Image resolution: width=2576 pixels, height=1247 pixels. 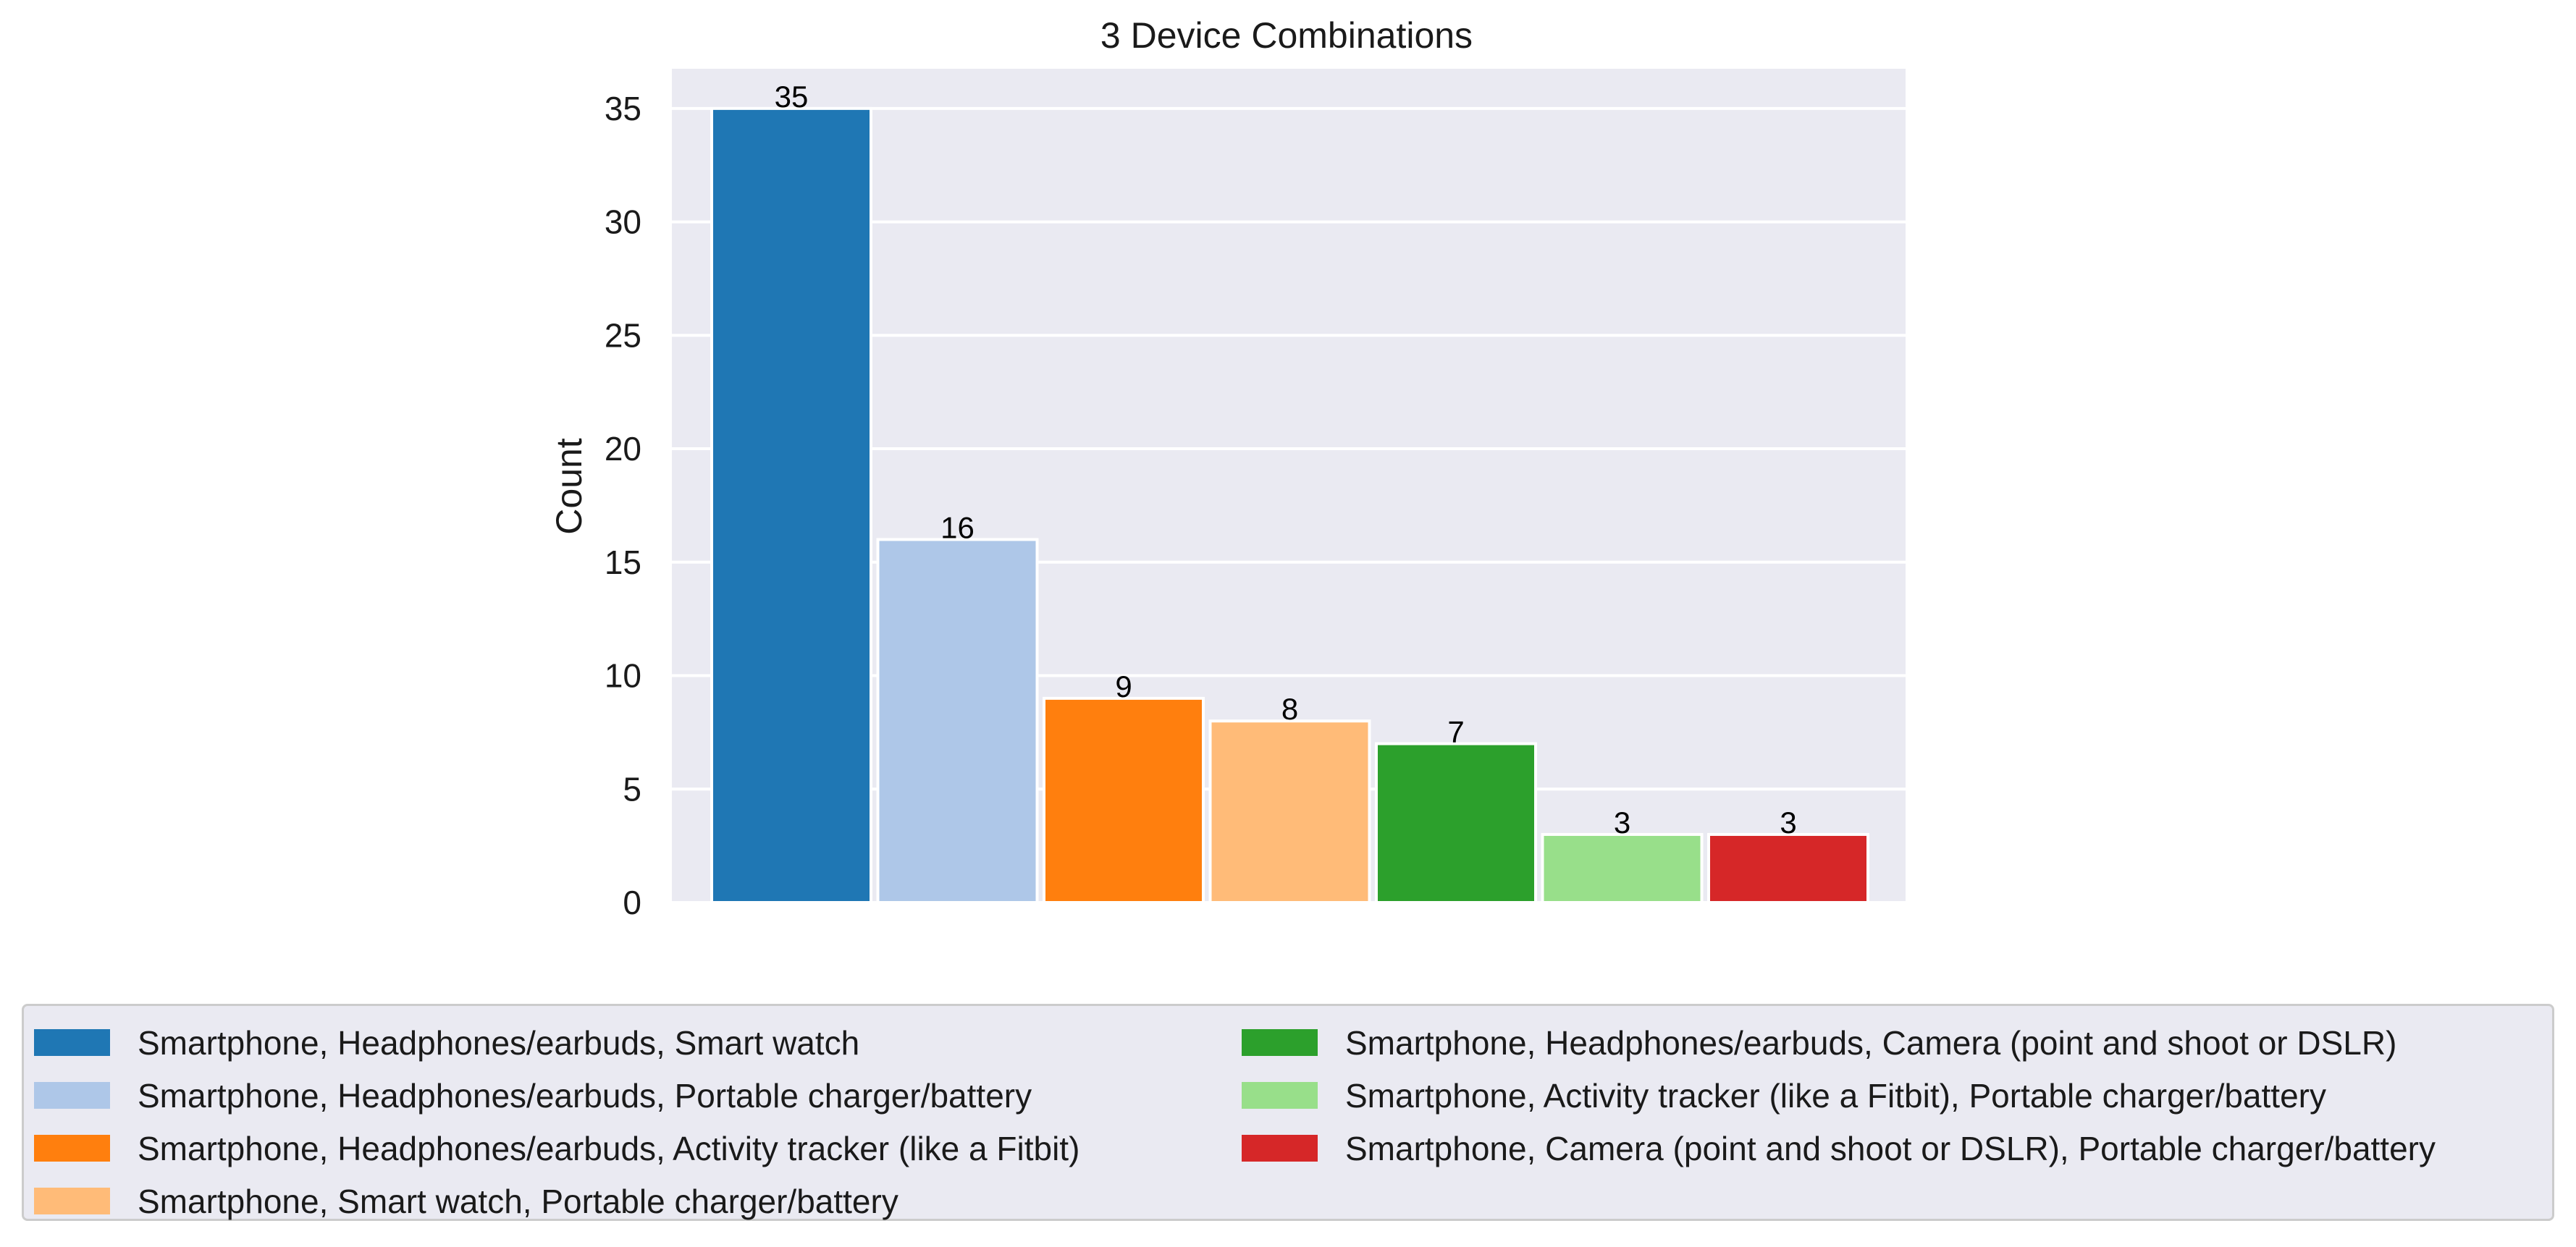 I want to click on y-tick-label: 15, so click(x=623, y=562).